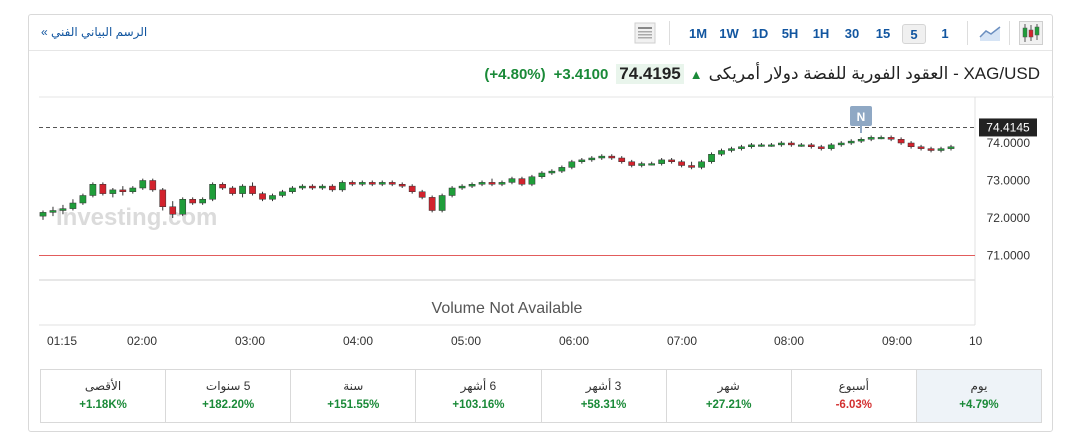 The height and width of the screenshot is (438, 1080). Describe the element at coordinates (352, 396) in the screenshot. I see `stat-period-5: سنة +151.55%` at that location.